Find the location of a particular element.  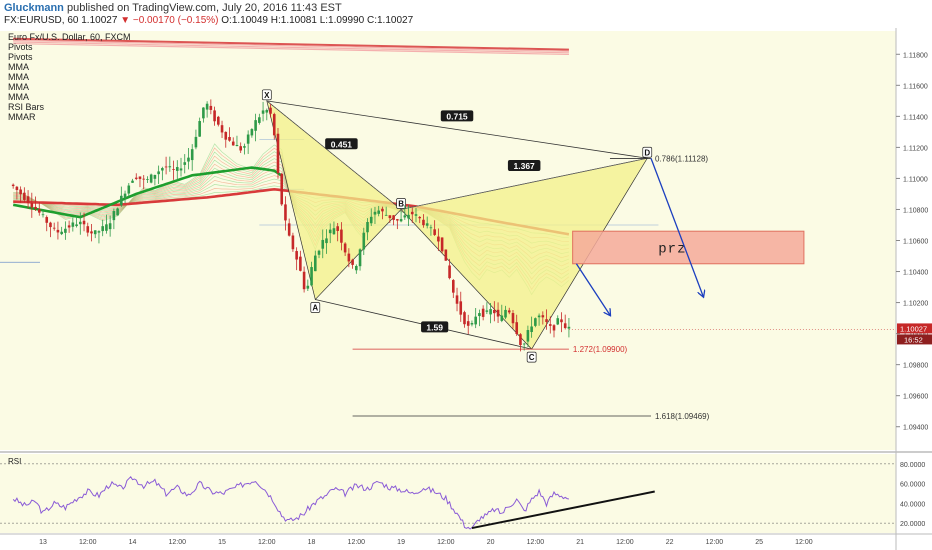

pattern-point-b: B is located at coordinates (401, 203).